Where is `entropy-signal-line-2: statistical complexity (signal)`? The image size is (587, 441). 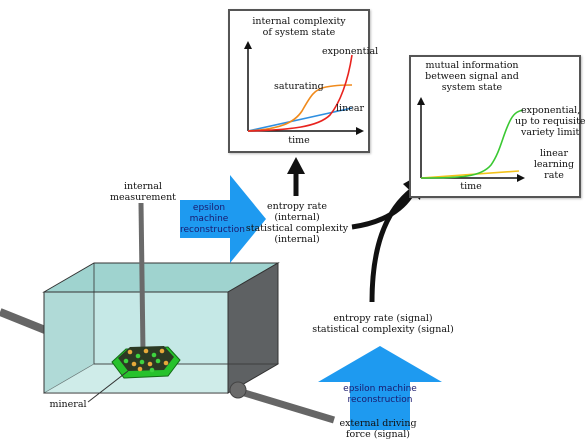 entropy-signal-line-2: statistical complexity (signal) is located at coordinates (383, 329).